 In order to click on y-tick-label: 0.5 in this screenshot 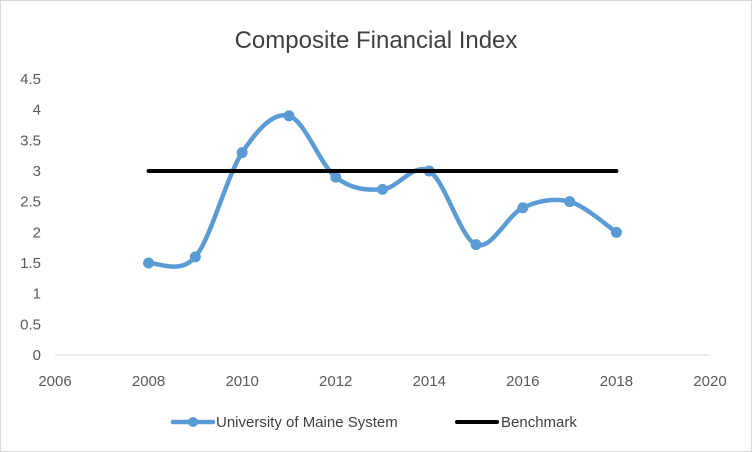, I will do `click(30, 324)`.